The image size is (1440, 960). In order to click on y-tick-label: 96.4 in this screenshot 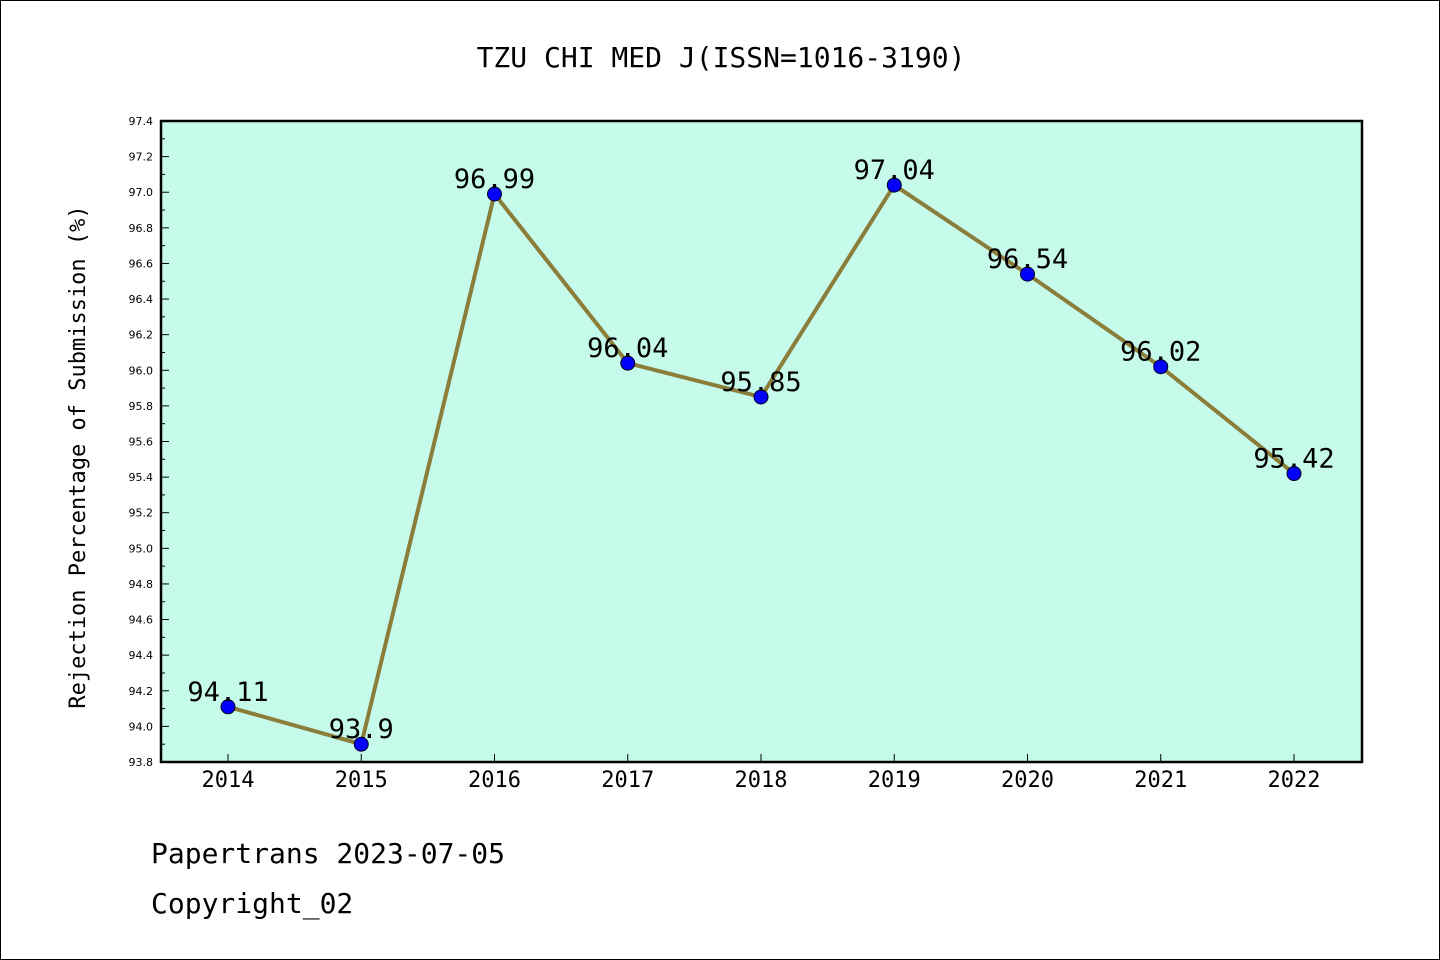, I will do `click(141, 299)`.